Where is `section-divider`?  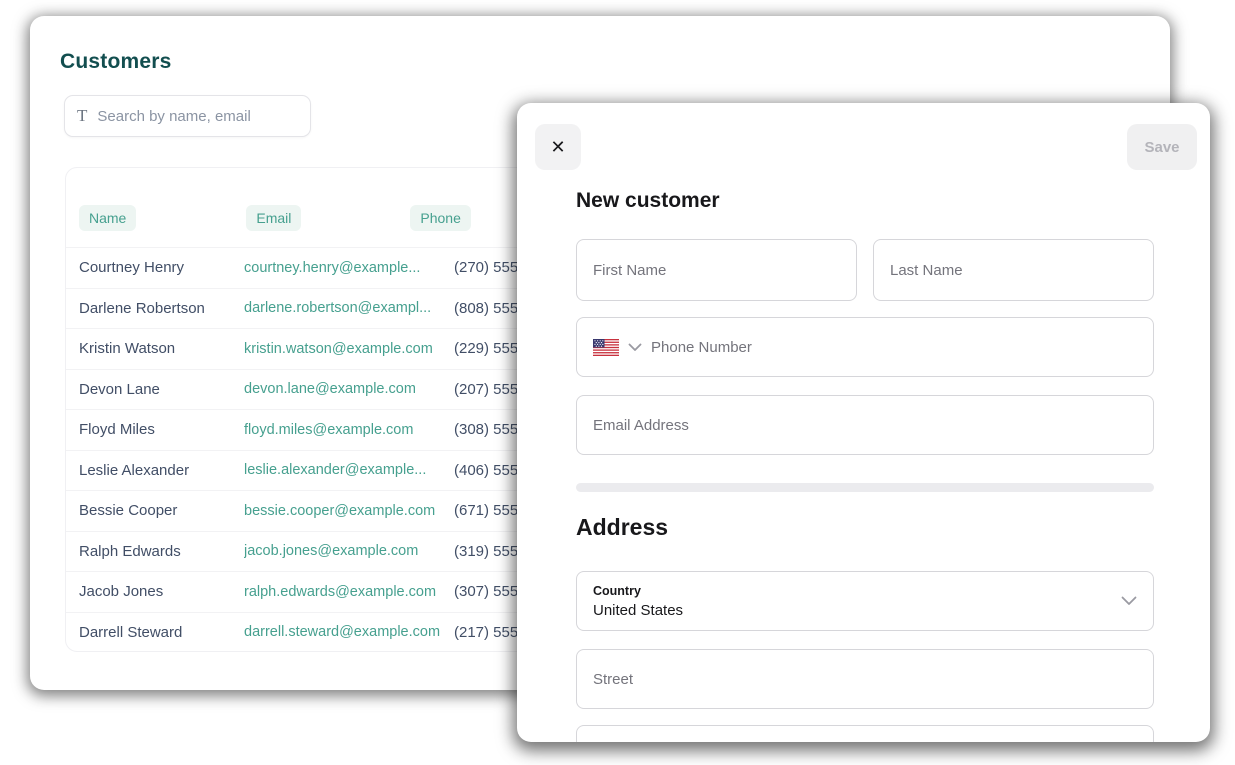 section-divider is located at coordinates (865, 487).